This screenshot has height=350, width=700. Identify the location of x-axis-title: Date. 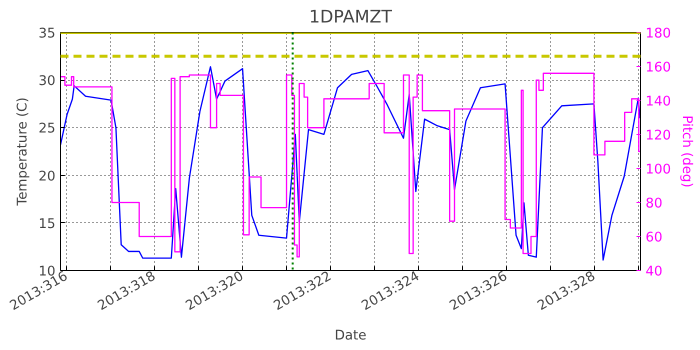
(350, 336).